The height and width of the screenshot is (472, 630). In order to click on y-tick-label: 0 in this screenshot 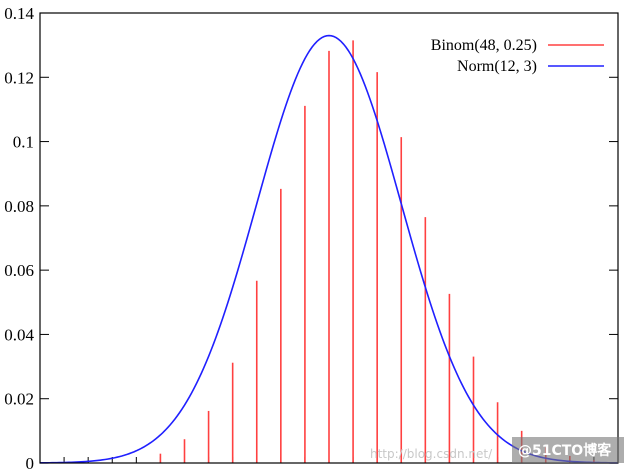, I will do `click(30, 463)`.